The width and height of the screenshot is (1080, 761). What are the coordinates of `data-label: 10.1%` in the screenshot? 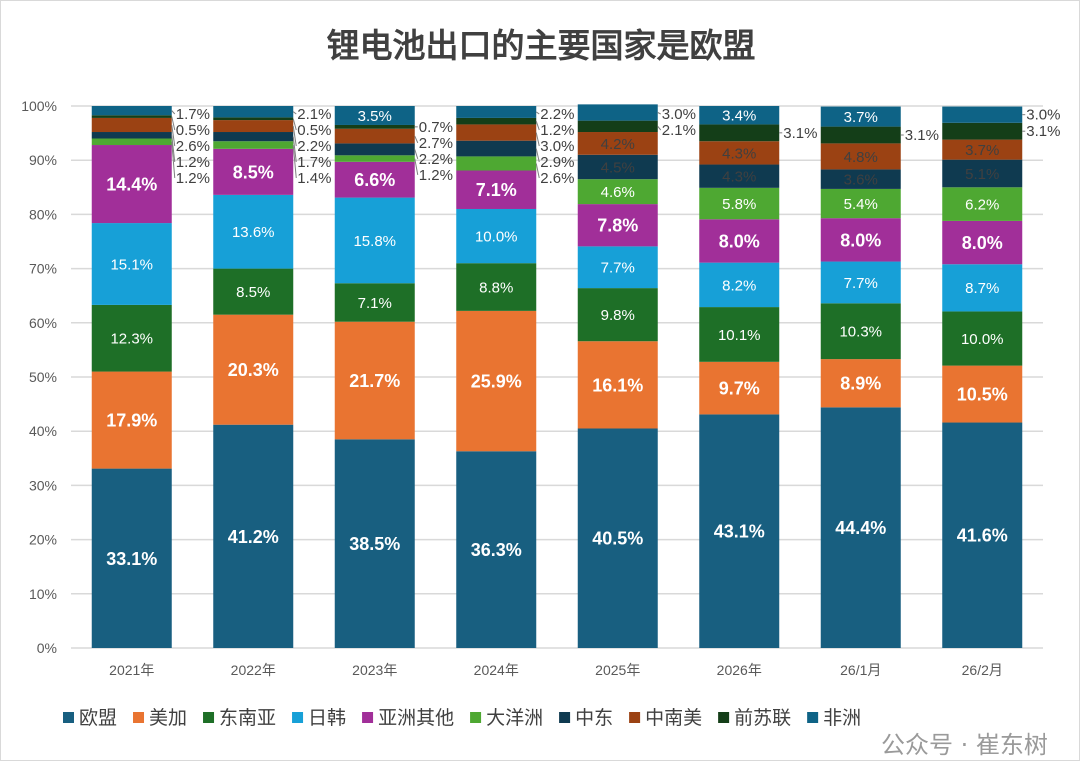 It's located at (739, 335).